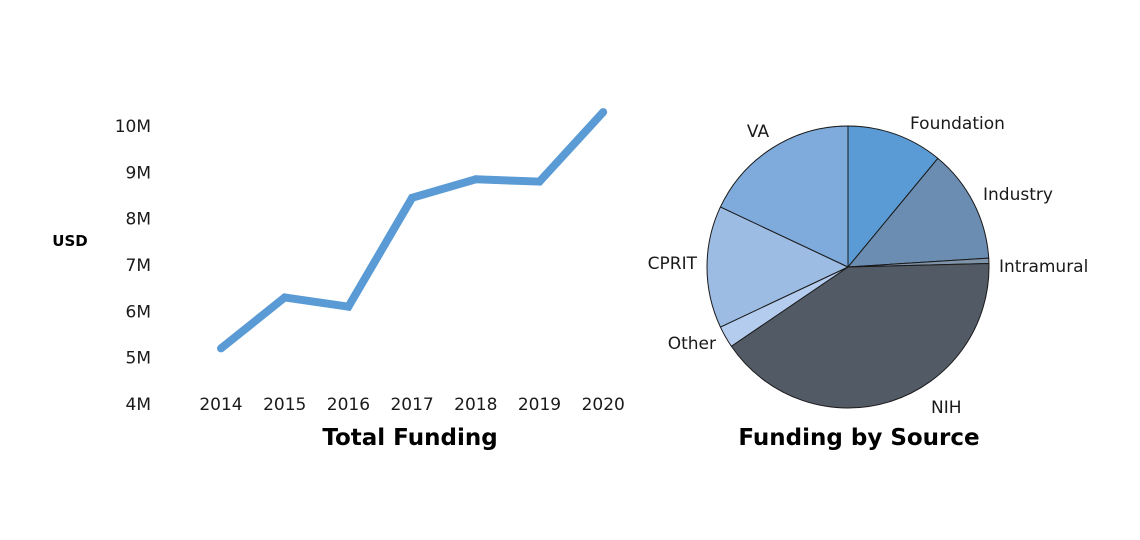 Image resolution: width=1140 pixels, height=540 pixels. Describe the element at coordinates (860, 335) in the screenshot. I see `pie-slice-nih` at that location.